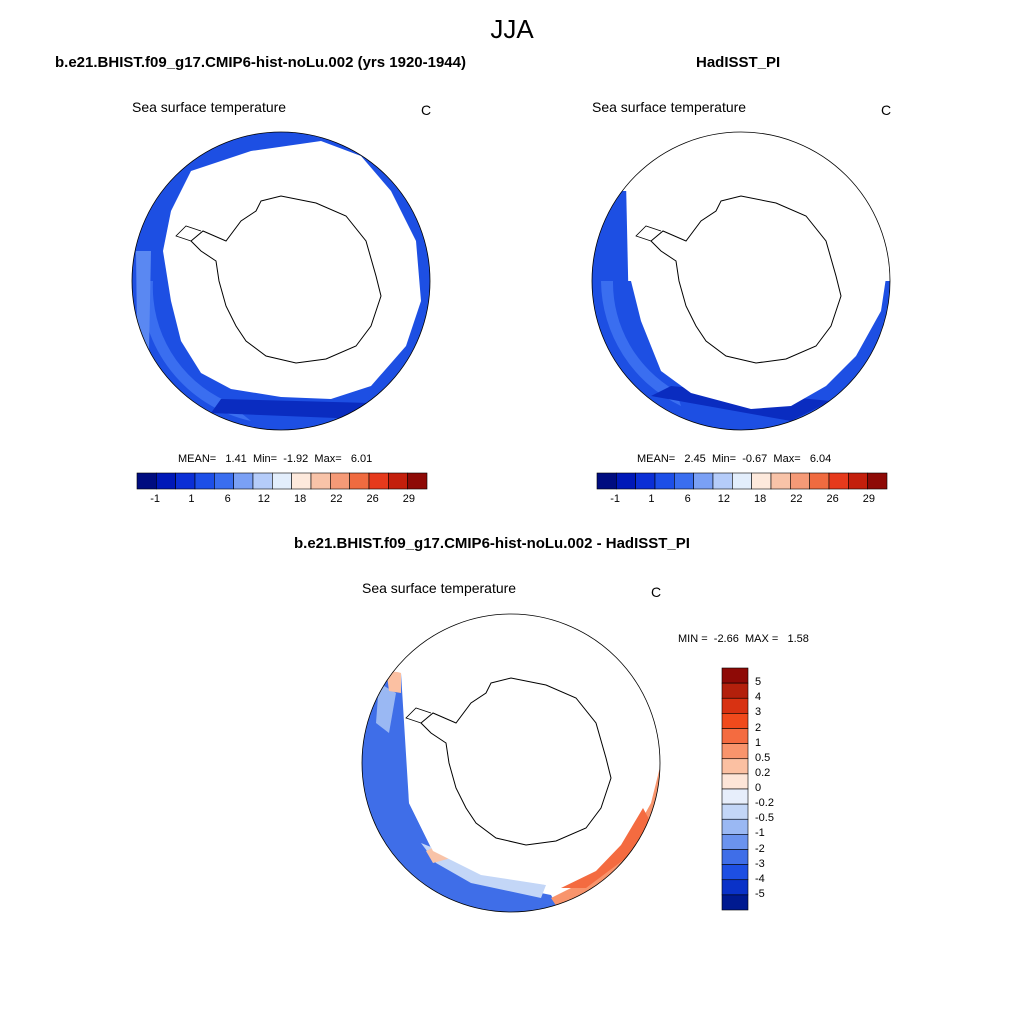 The height and width of the screenshot is (1024, 1024). I want to click on panel-1-colorbar-tick-label: 6, so click(227, 499).